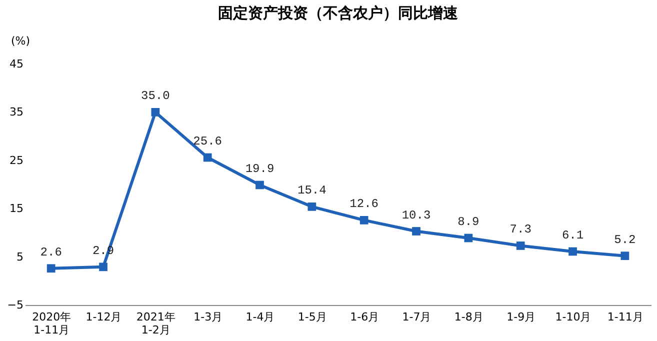 The height and width of the screenshot is (341, 657). I want to click on y-tick-label: 5, so click(20, 257).